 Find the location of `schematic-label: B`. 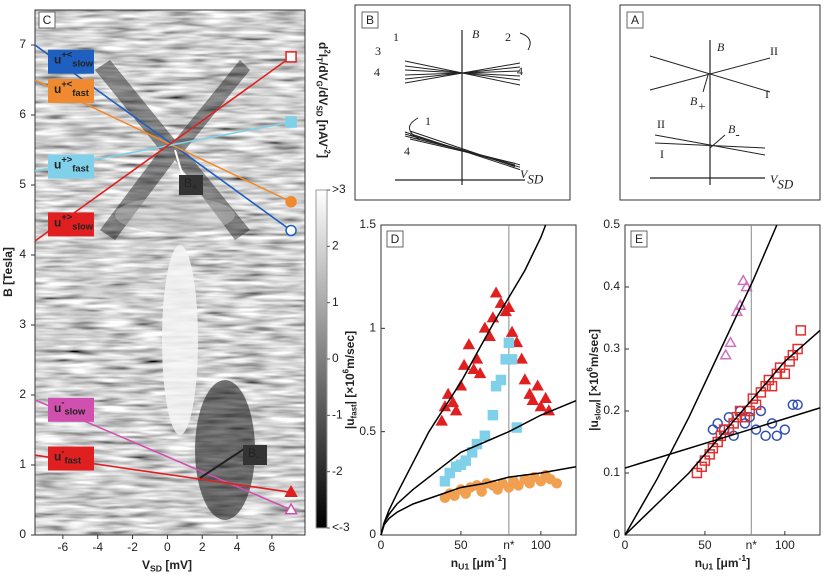

schematic-label: B is located at coordinates (476, 34).